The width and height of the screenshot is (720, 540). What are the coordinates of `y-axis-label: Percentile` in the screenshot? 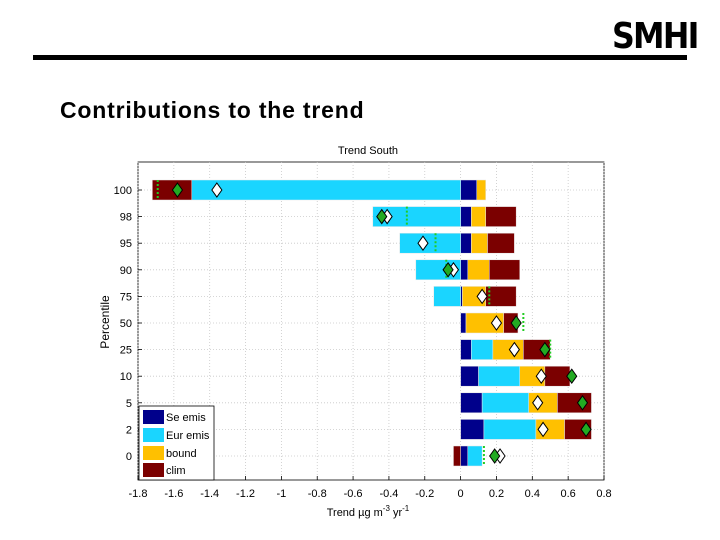 It's located at (105, 322).